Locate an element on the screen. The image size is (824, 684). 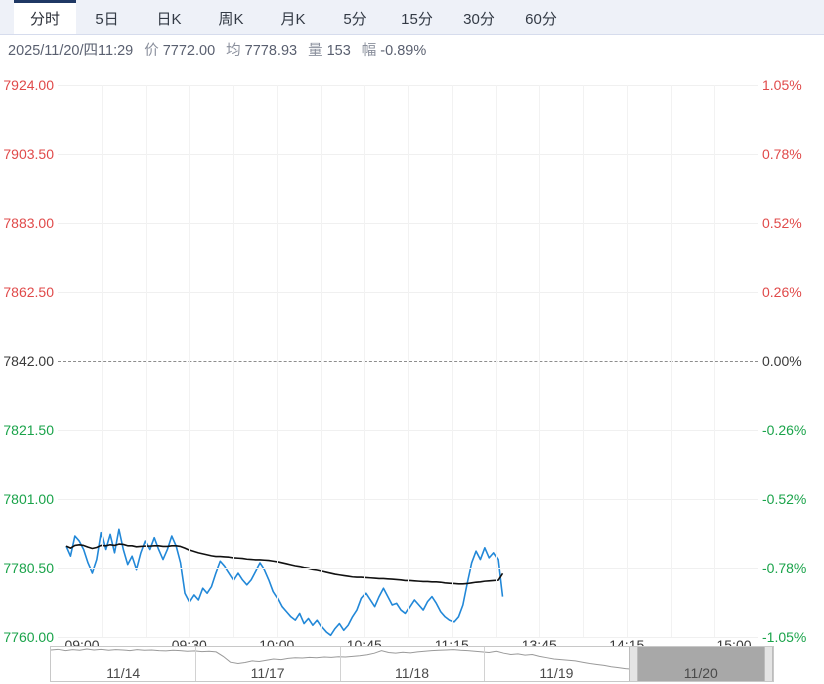
date-range-navigator: 11/14 11/17 11/18 11/19 11/20 is located at coordinates (412, 664).